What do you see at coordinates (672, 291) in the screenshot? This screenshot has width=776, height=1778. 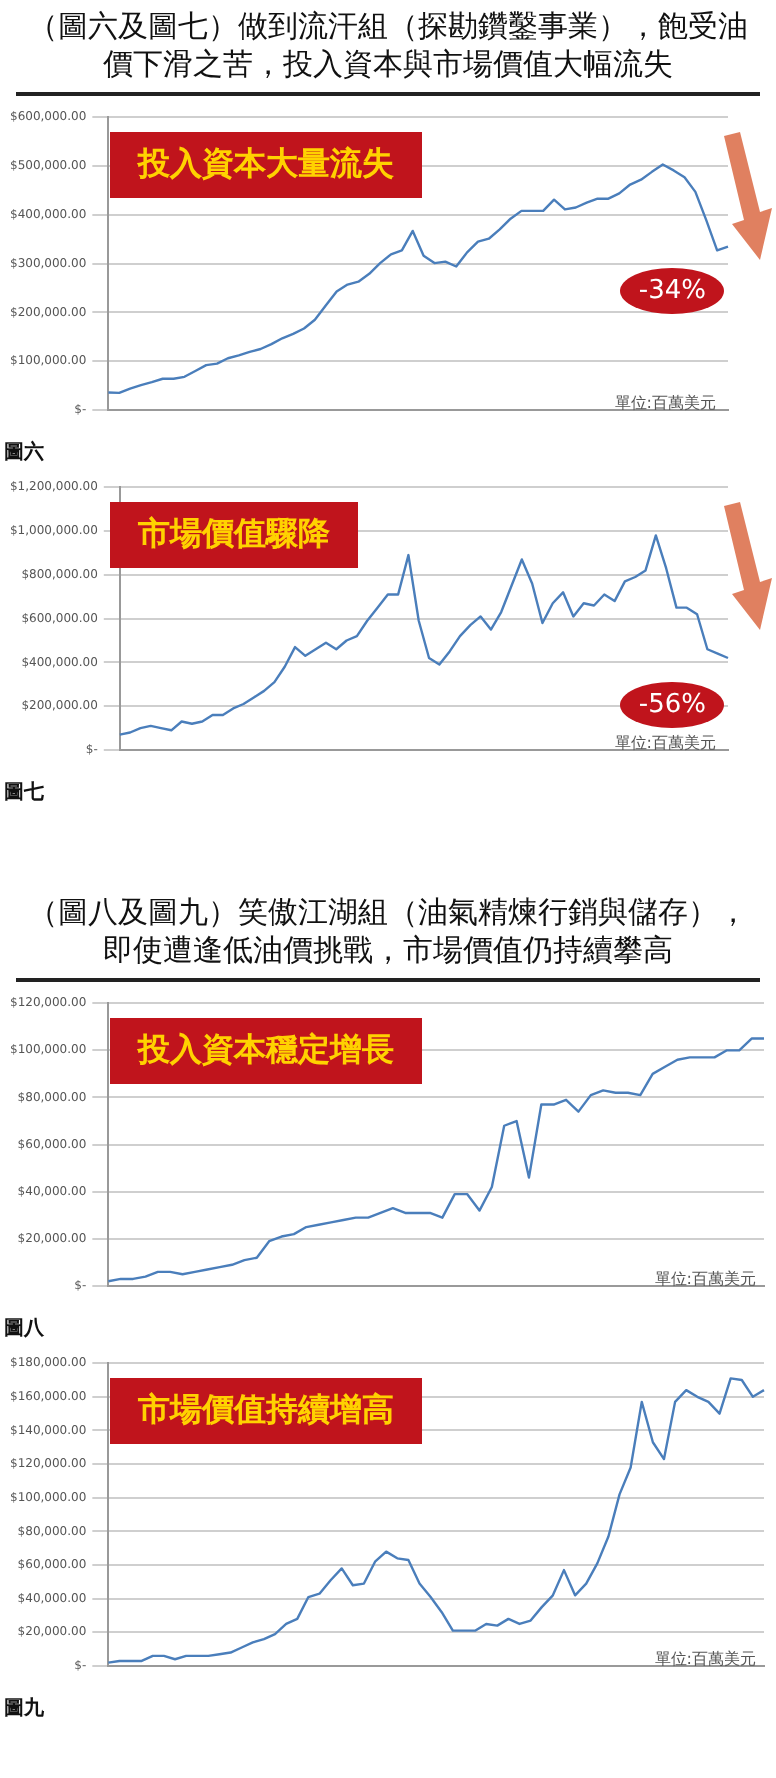 I see `speech-bubble: -34%` at bounding box center [672, 291].